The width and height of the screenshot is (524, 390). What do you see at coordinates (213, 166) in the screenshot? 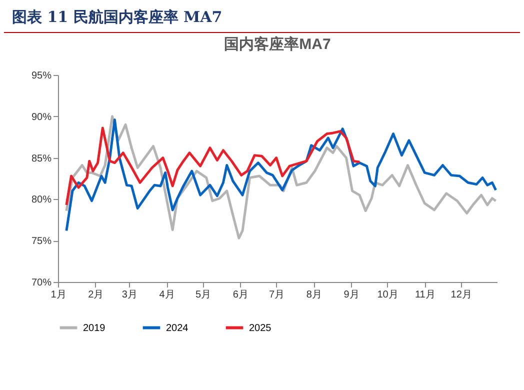
I see `line-series` at bounding box center [213, 166].